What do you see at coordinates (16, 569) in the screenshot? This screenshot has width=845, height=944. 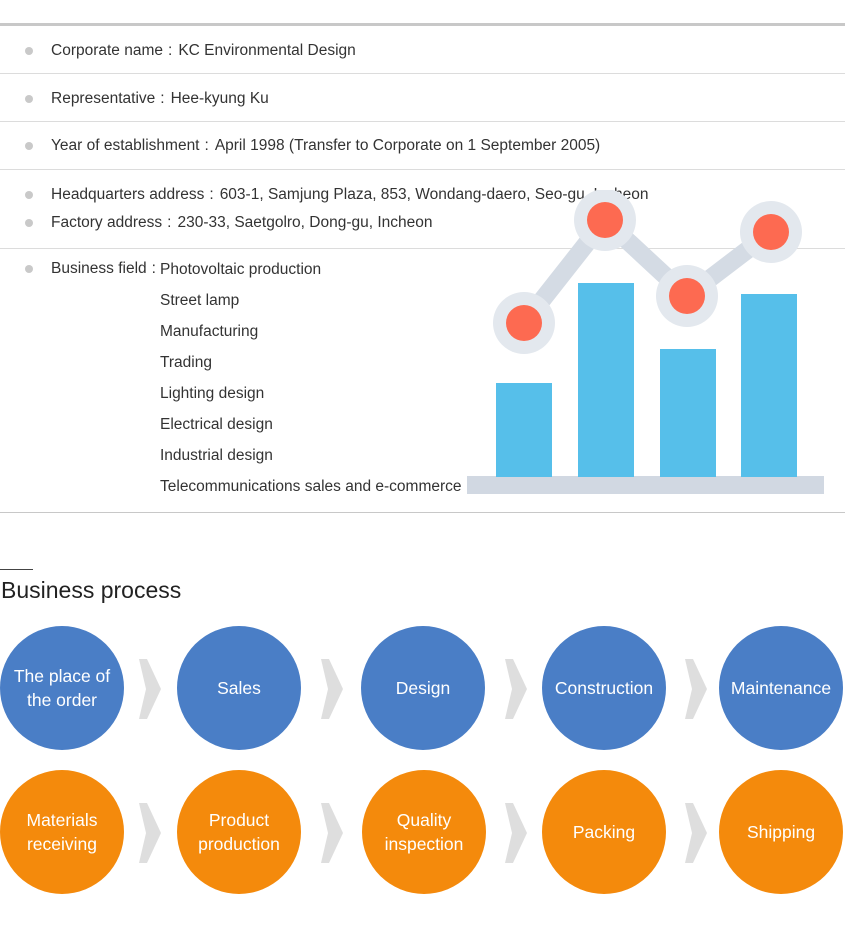 I see `section-title-rule` at bounding box center [16, 569].